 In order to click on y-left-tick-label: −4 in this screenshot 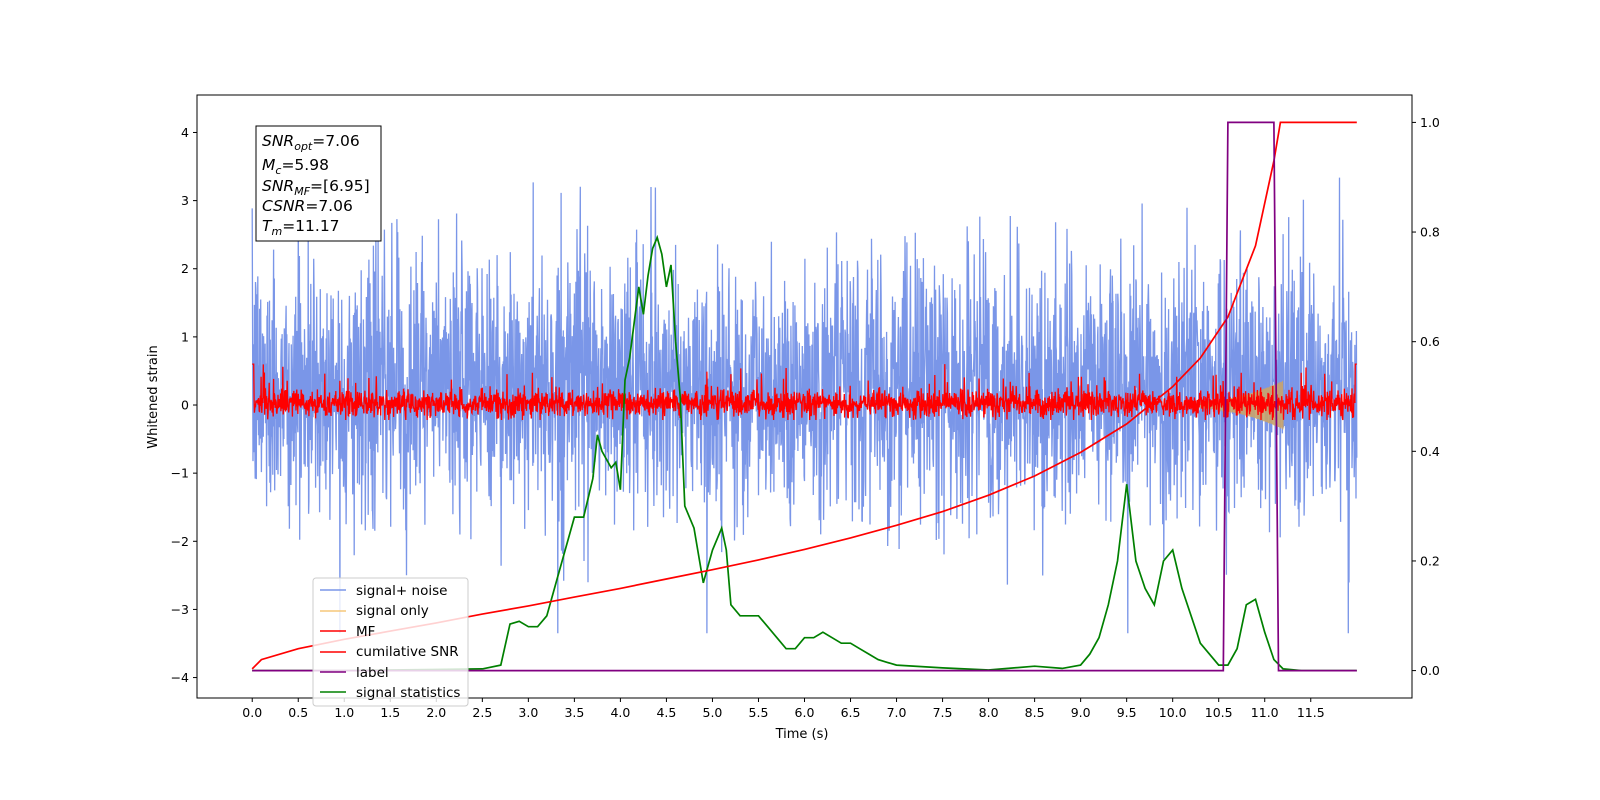, I will do `click(180, 677)`.